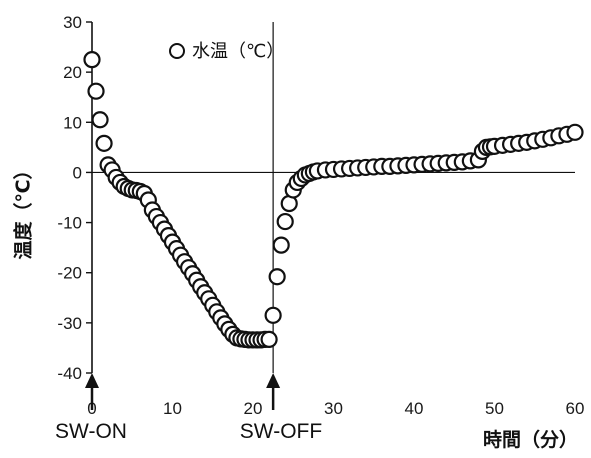 The height and width of the screenshot is (458, 591). Describe the element at coordinates (414, 408) in the screenshot. I see `x-tick-label: 40` at that location.